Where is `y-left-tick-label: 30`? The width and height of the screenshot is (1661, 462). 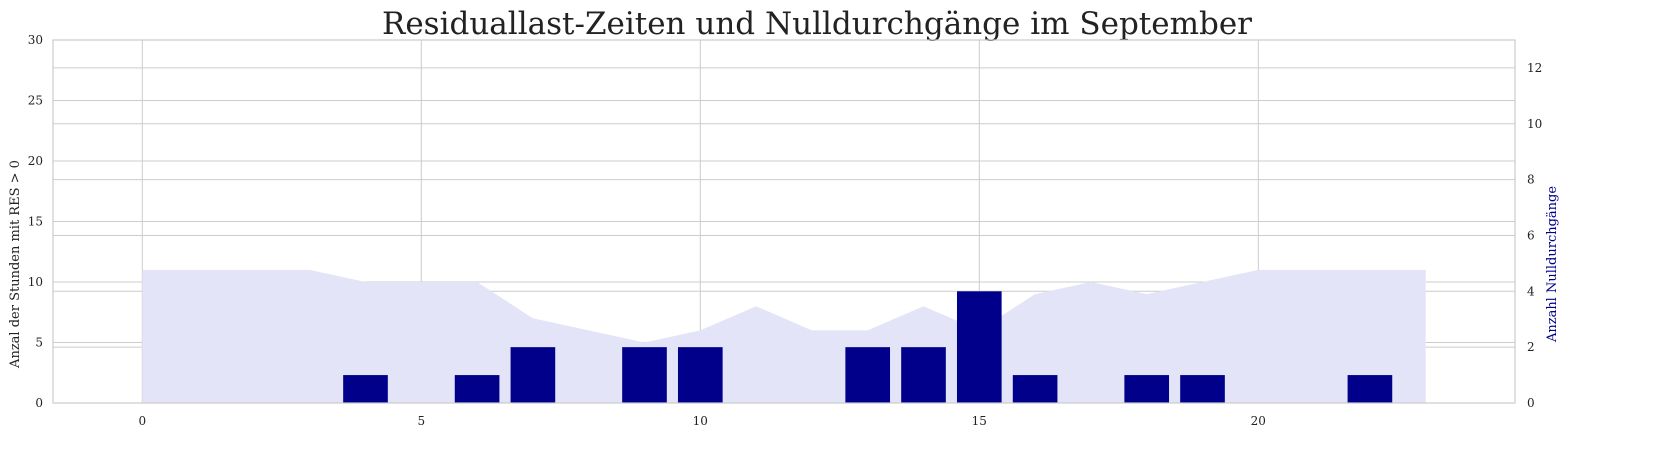 y-left-tick-label: 30 is located at coordinates (35, 40).